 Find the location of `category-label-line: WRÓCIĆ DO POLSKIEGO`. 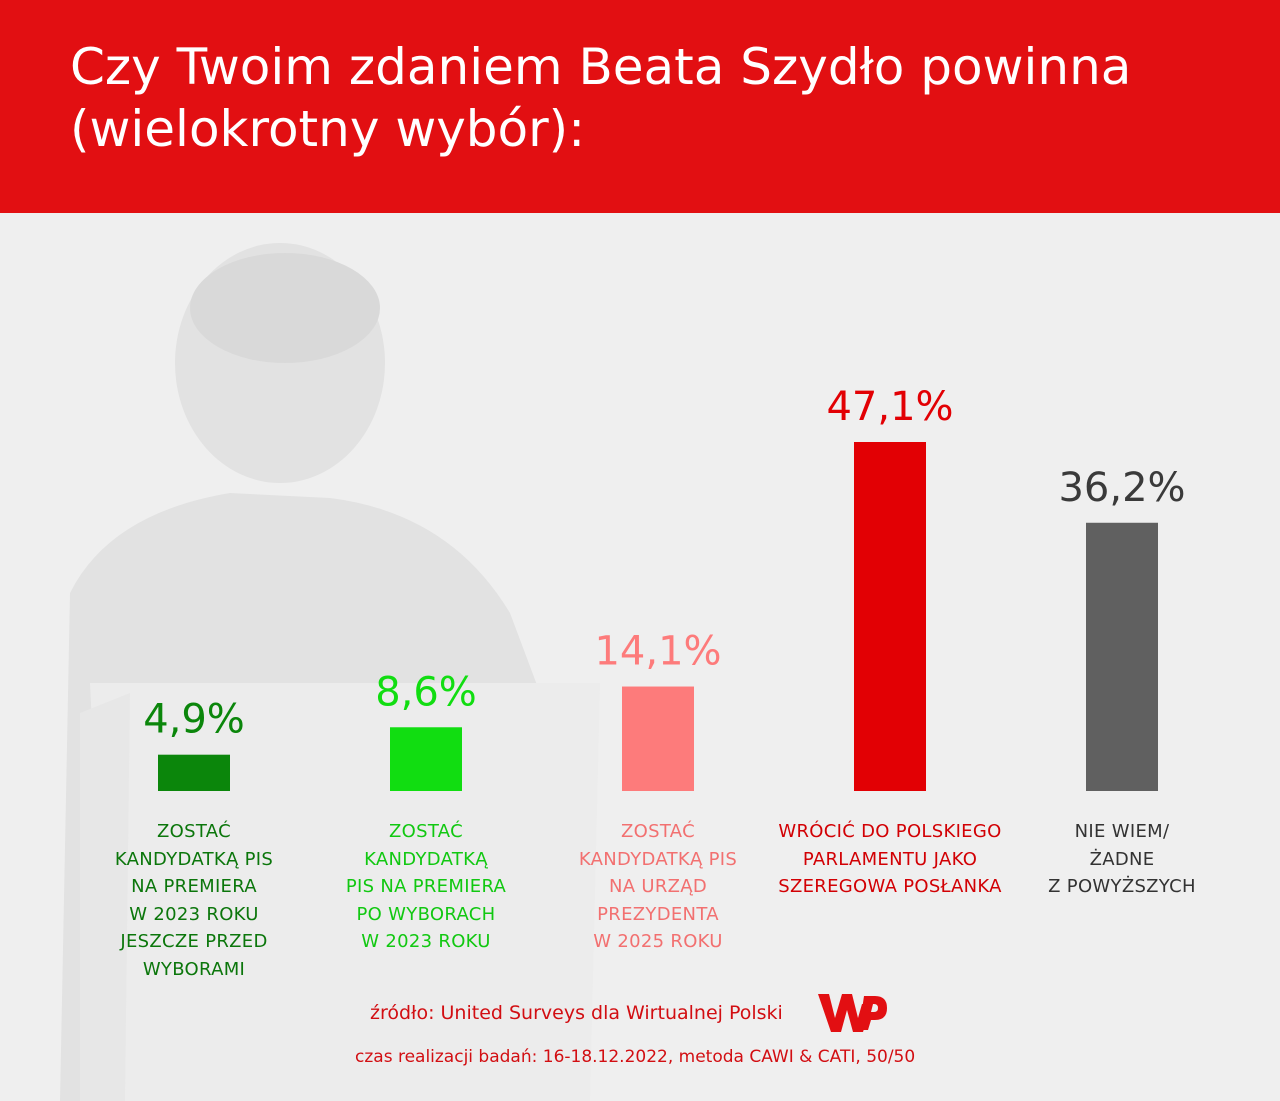

category-label-line: WRÓCIĆ DO POLSKIEGO is located at coordinates (890, 831).